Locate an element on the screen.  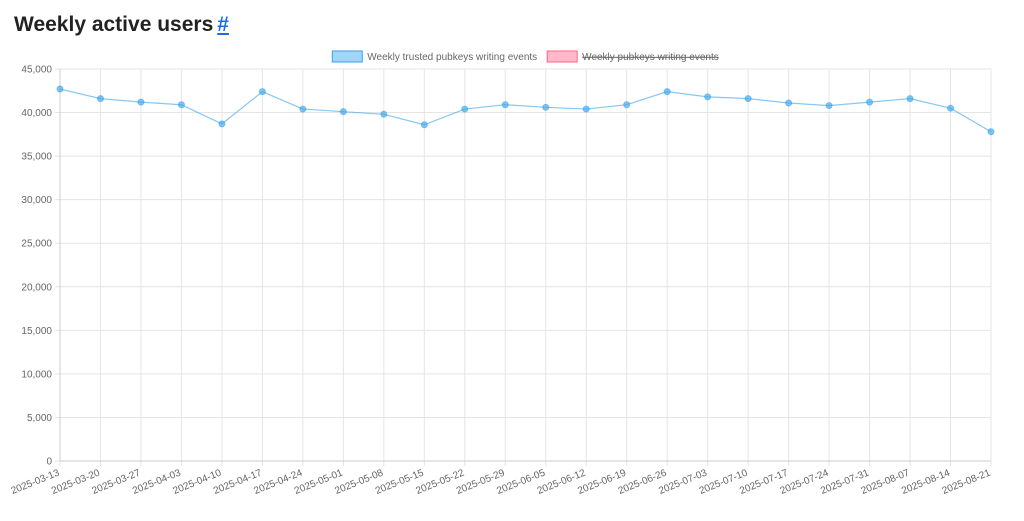
y-tick-label: 30,000 is located at coordinates (36, 200).